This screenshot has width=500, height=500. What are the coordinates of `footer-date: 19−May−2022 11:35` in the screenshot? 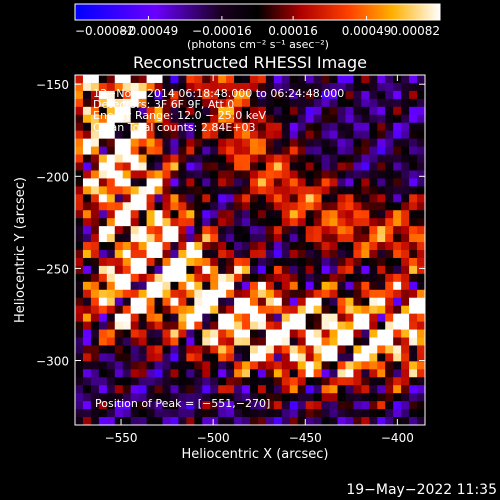 It's located at (421, 490).